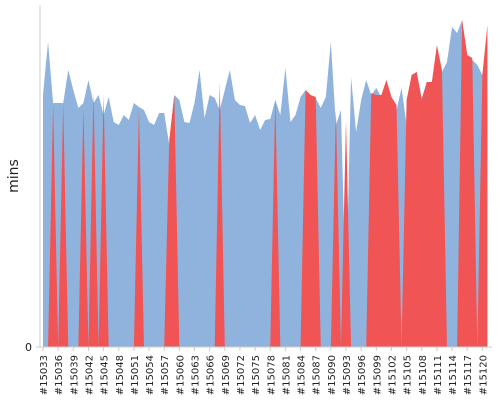  Describe the element at coordinates (377, 375) in the screenshot. I see `x-tick-label: #15099` at that location.